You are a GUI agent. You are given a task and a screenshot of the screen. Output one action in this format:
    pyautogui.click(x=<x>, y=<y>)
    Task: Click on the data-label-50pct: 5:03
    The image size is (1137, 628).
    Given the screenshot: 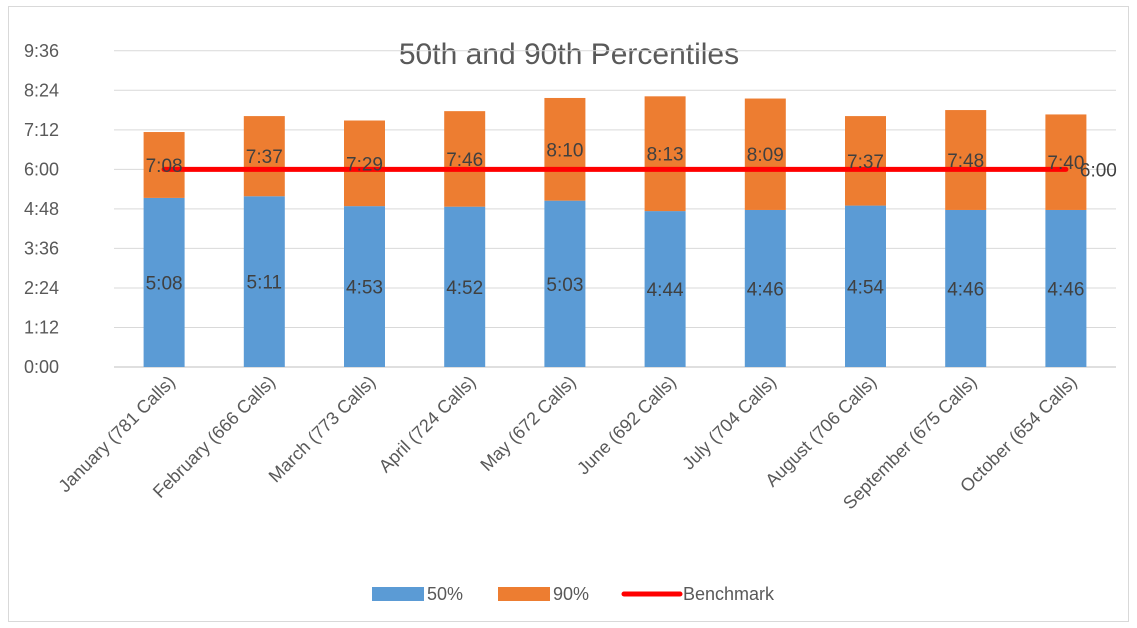 What is the action you would take?
    pyautogui.click(x=564, y=285)
    